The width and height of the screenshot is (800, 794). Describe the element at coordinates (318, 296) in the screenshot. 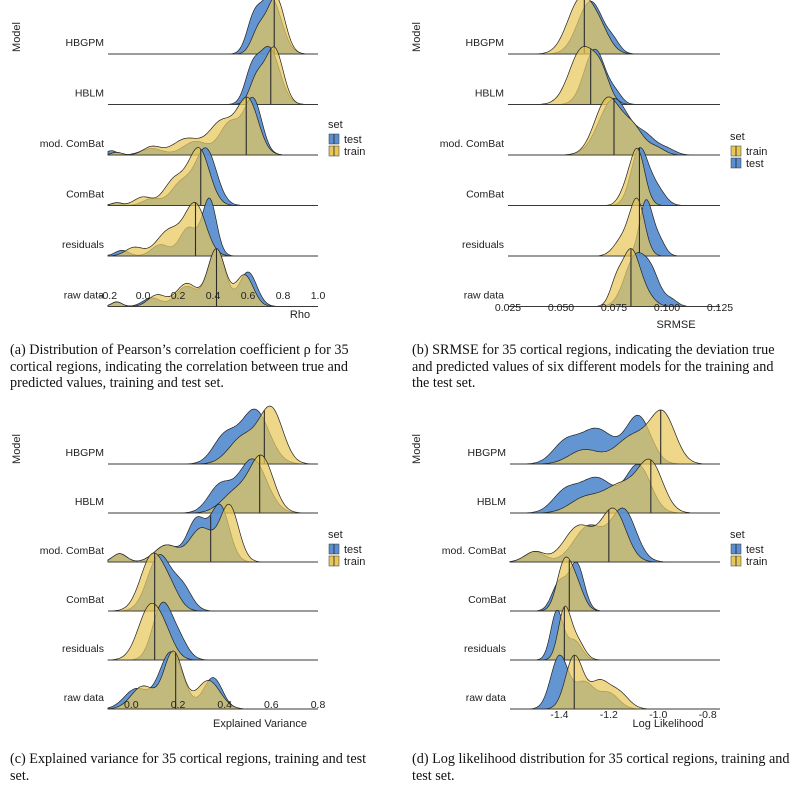

I see `x-tick-label: 1.0` at that location.